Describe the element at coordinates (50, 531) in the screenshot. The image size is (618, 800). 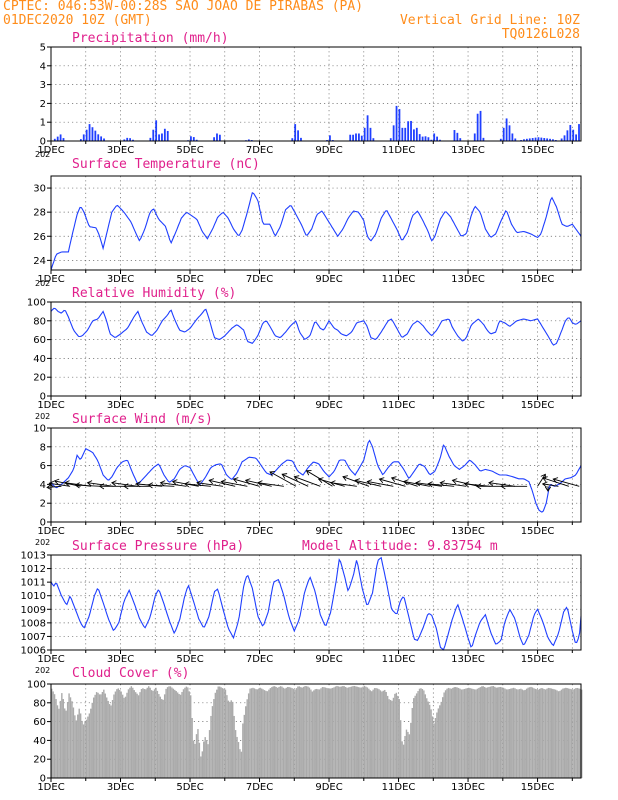
I see `x-tick-label: 1DEC` at that location.